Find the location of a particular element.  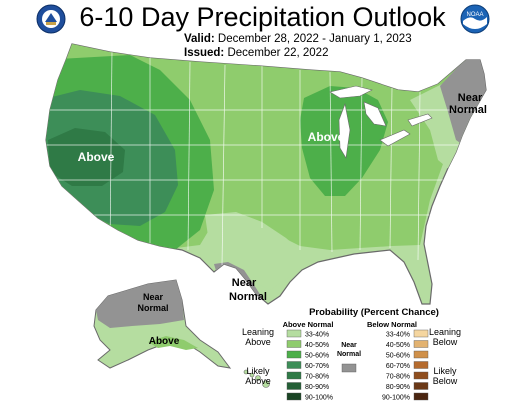

legend-leaning-above-1: Leaning is located at coordinates (258, 332).